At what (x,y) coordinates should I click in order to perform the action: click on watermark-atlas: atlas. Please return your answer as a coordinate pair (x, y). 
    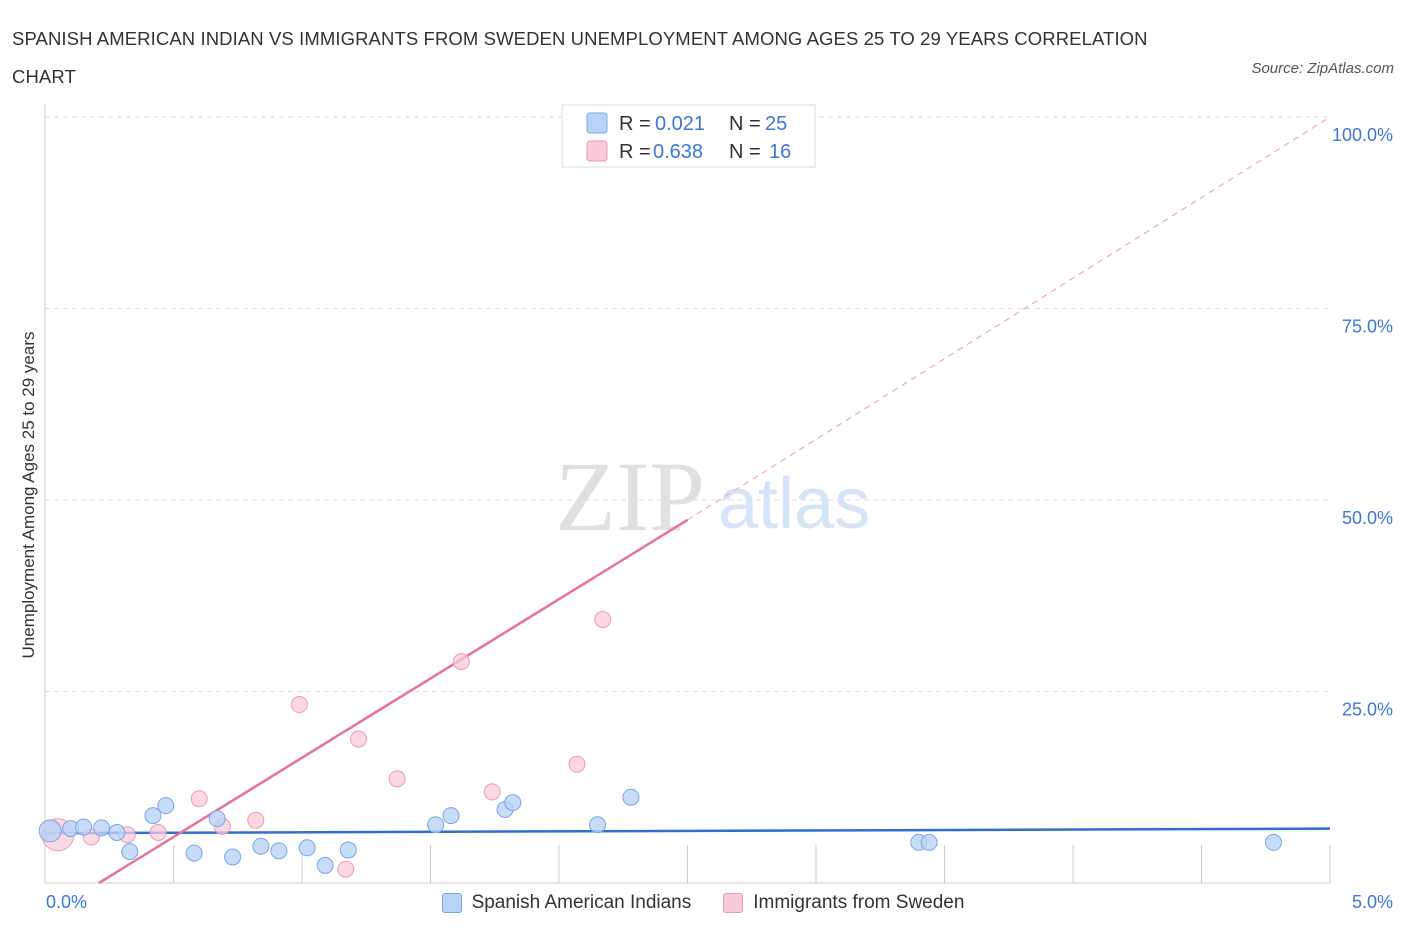
    Looking at the image, I should click on (794, 504).